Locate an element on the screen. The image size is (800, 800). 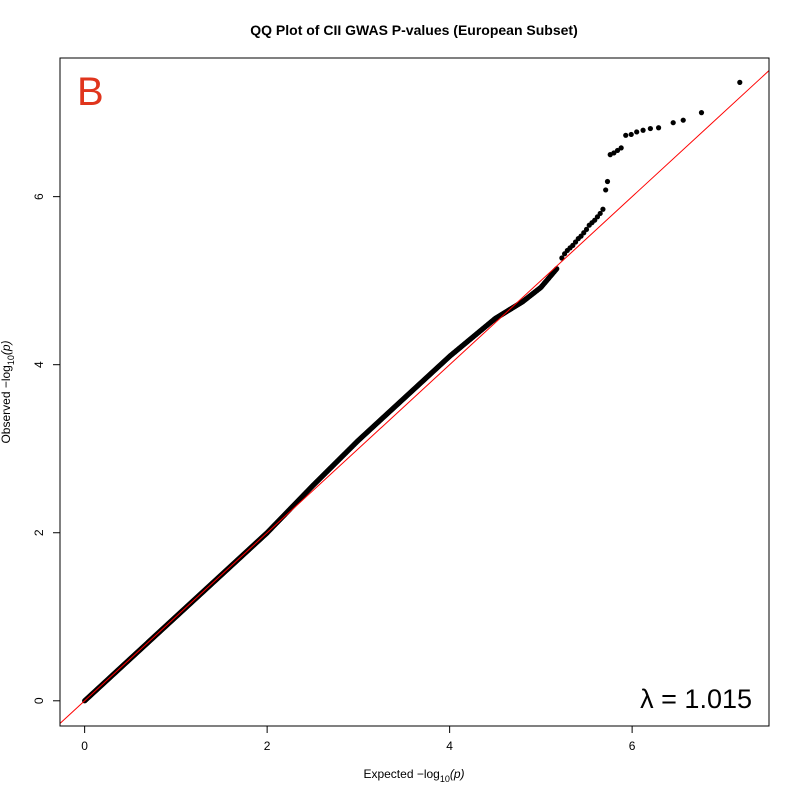
x-tick-label: 4 is located at coordinates (449, 746).